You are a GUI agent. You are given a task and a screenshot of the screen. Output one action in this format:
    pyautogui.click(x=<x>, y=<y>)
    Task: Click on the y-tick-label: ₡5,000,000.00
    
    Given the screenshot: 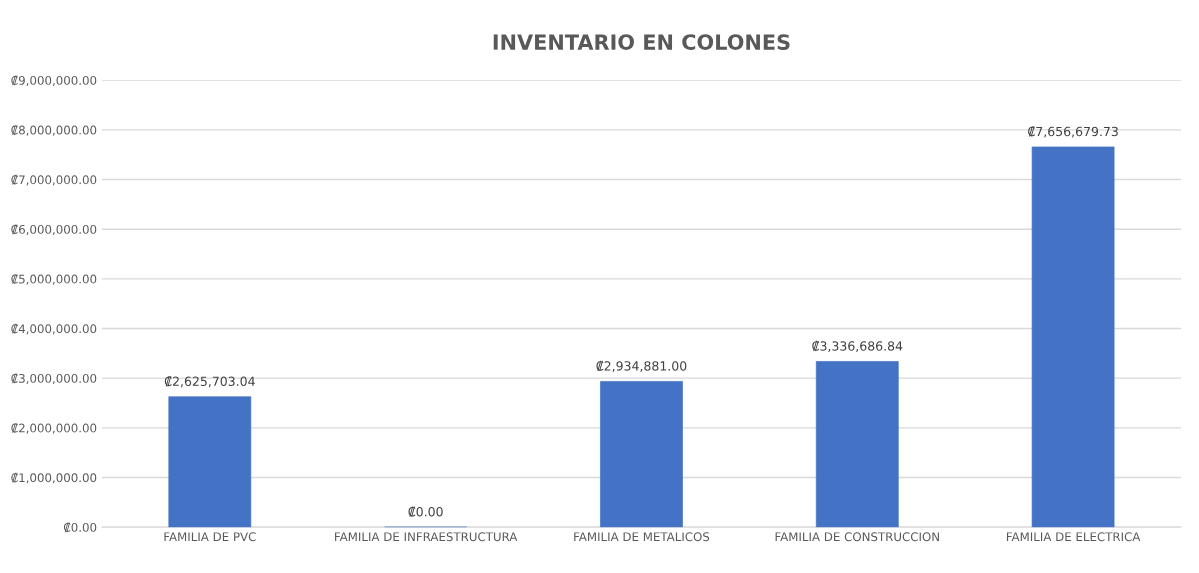 What is the action you would take?
    pyautogui.click(x=54, y=279)
    